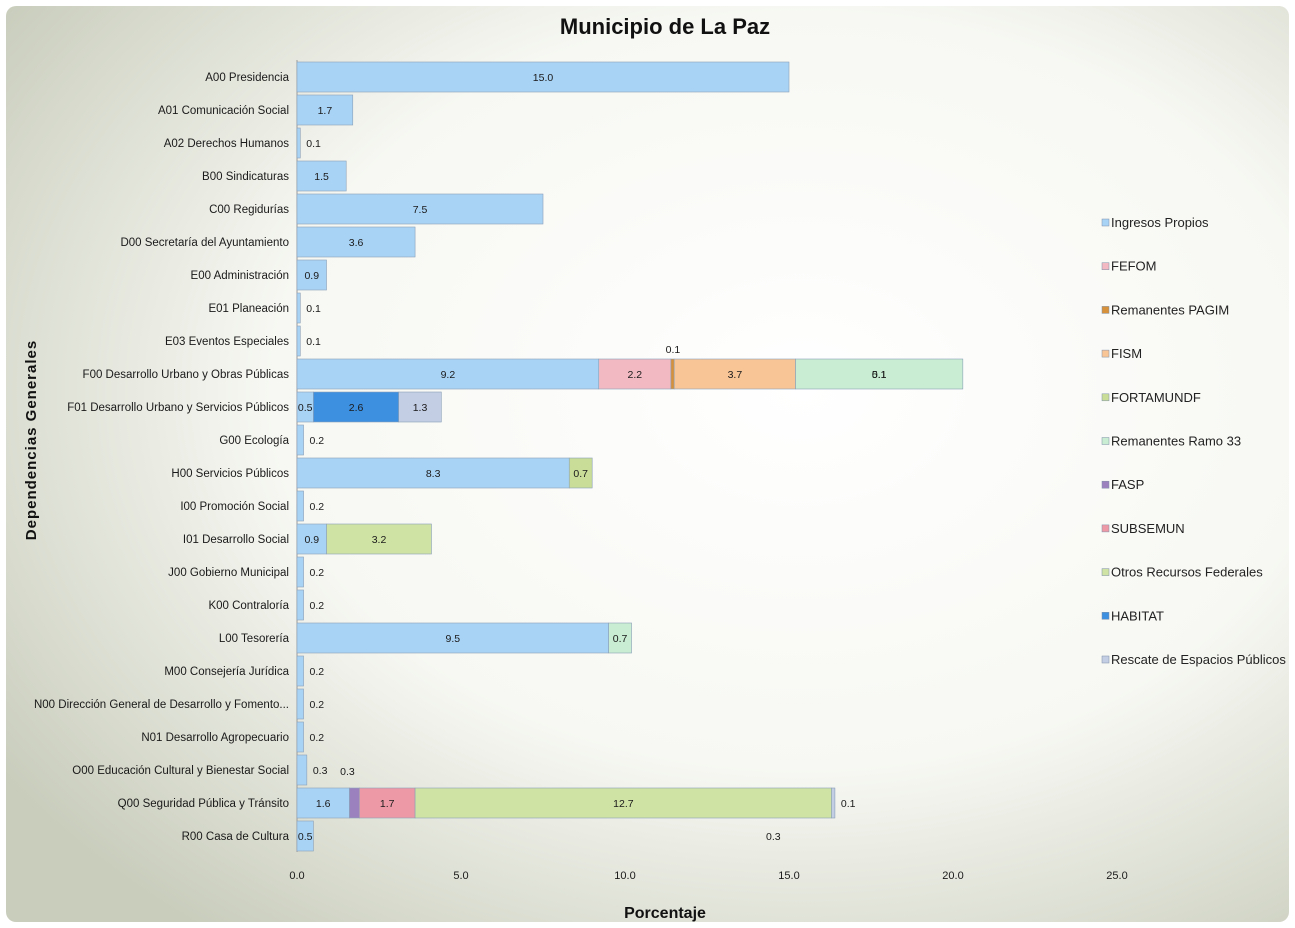  Describe the element at coordinates (1105, 310) in the screenshot. I see `legend-swatch-remanentes-pagim` at that location.